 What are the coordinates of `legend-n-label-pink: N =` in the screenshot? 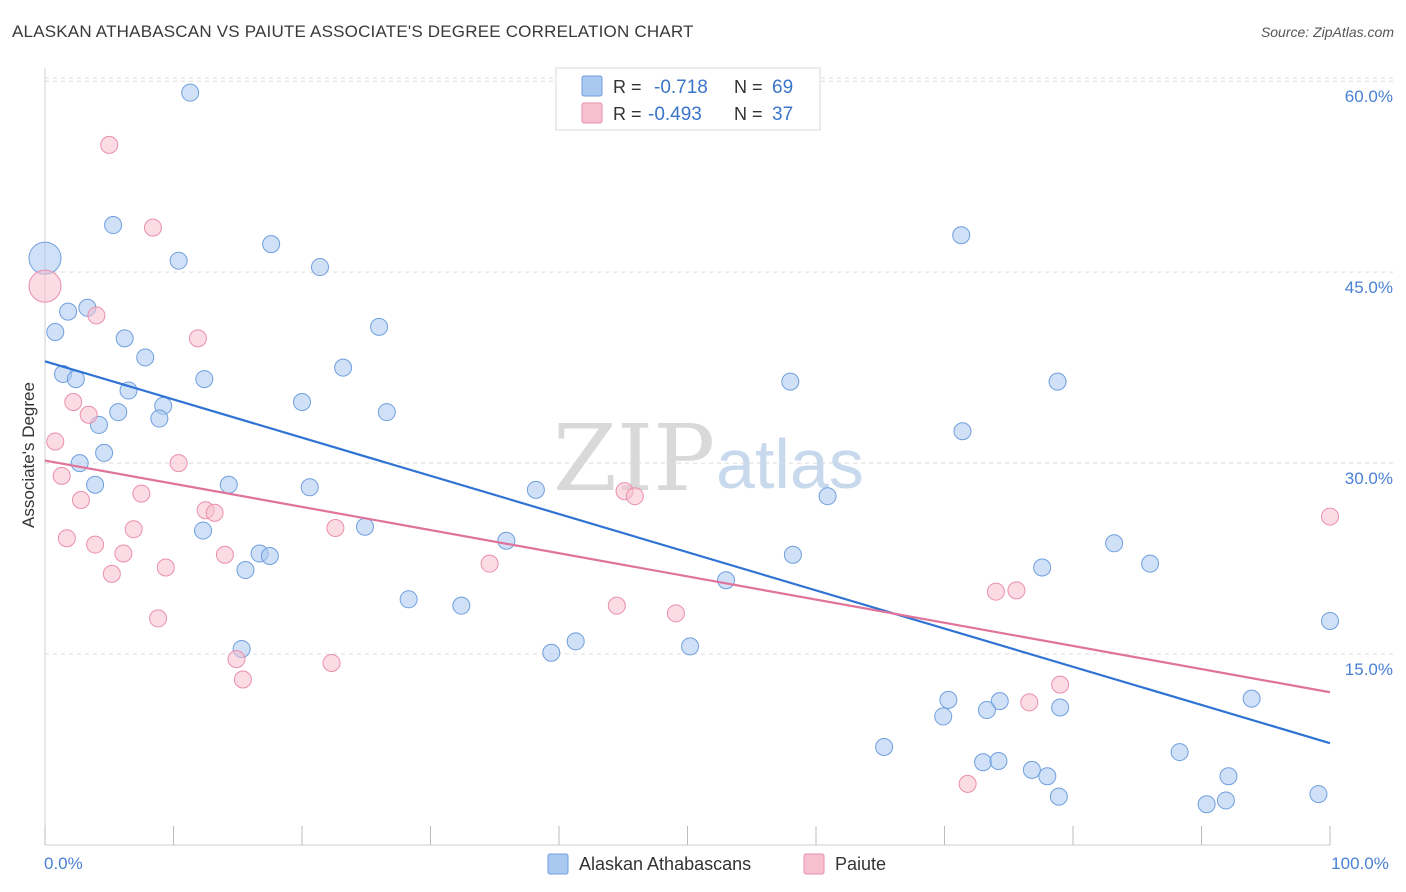 It's located at (748, 114).